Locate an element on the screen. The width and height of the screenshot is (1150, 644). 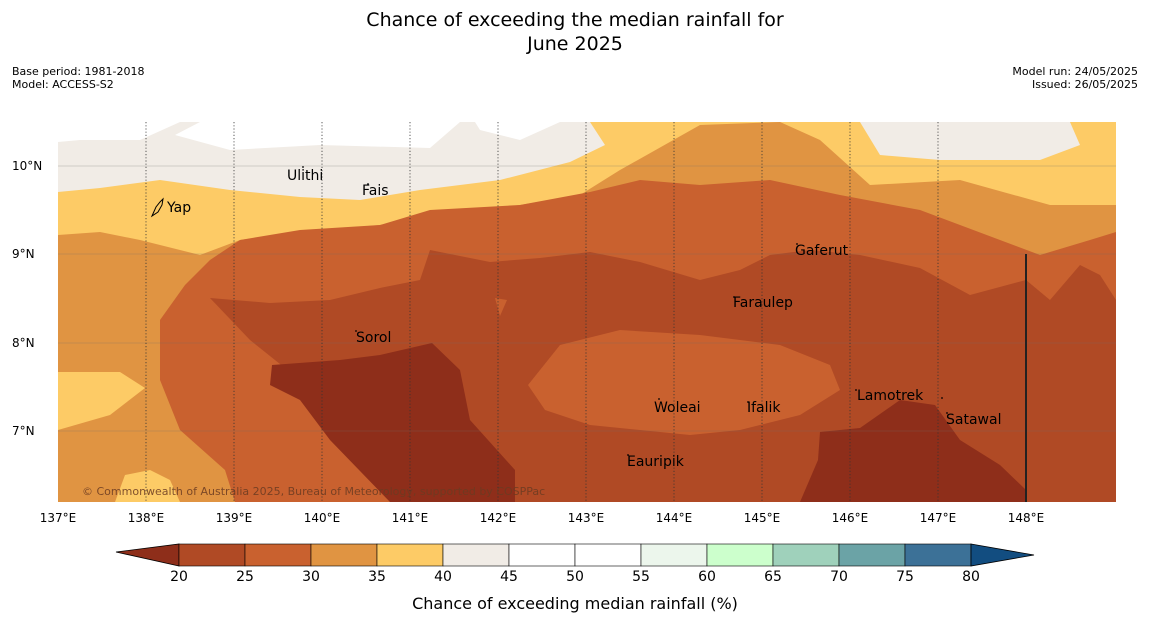
lat-label-7n: 7°N is located at coordinates (23, 431).